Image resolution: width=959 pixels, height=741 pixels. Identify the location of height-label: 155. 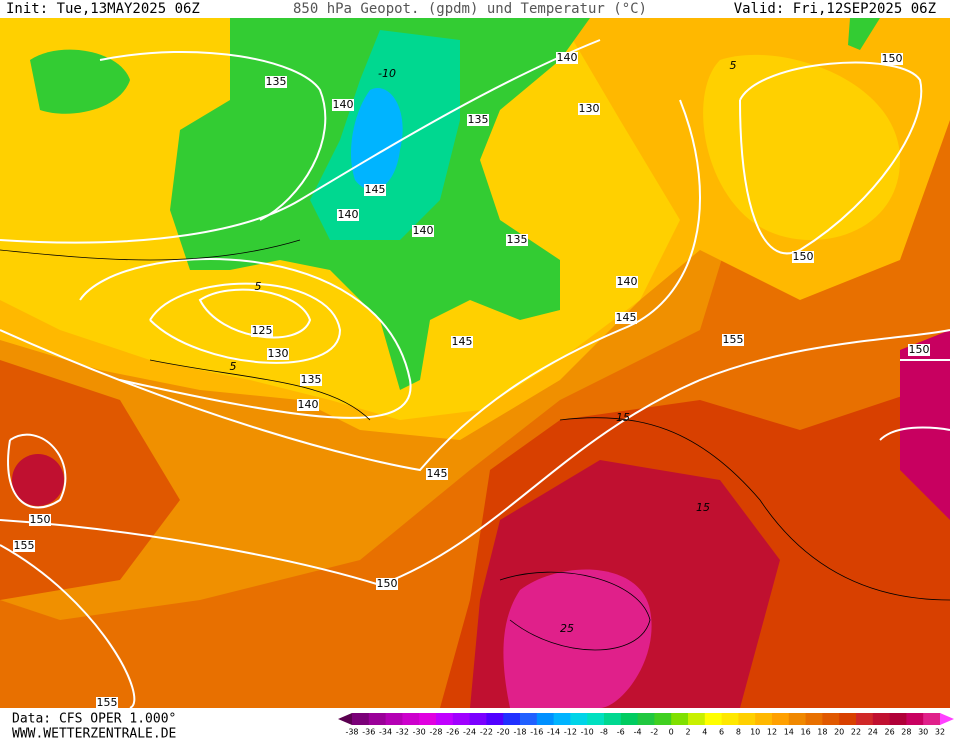
(733, 339).